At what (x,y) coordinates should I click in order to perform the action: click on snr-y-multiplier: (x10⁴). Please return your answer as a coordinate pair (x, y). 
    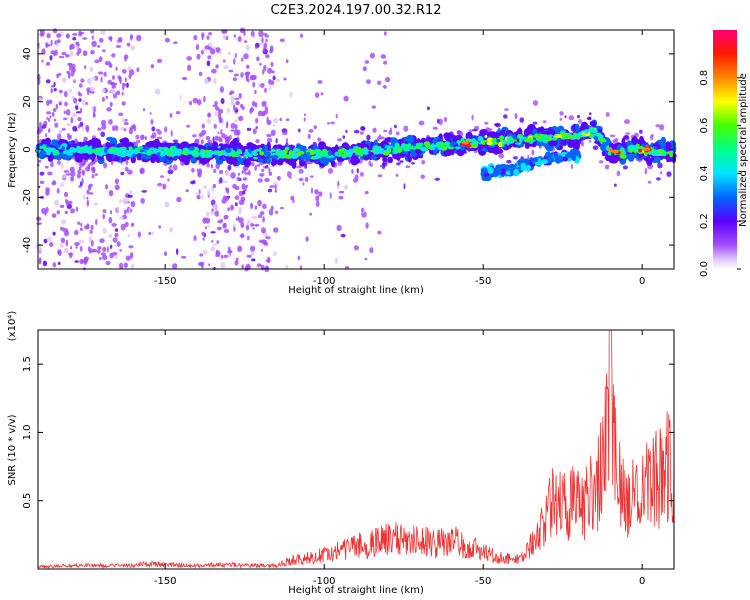
    Looking at the image, I should click on (12, 326).